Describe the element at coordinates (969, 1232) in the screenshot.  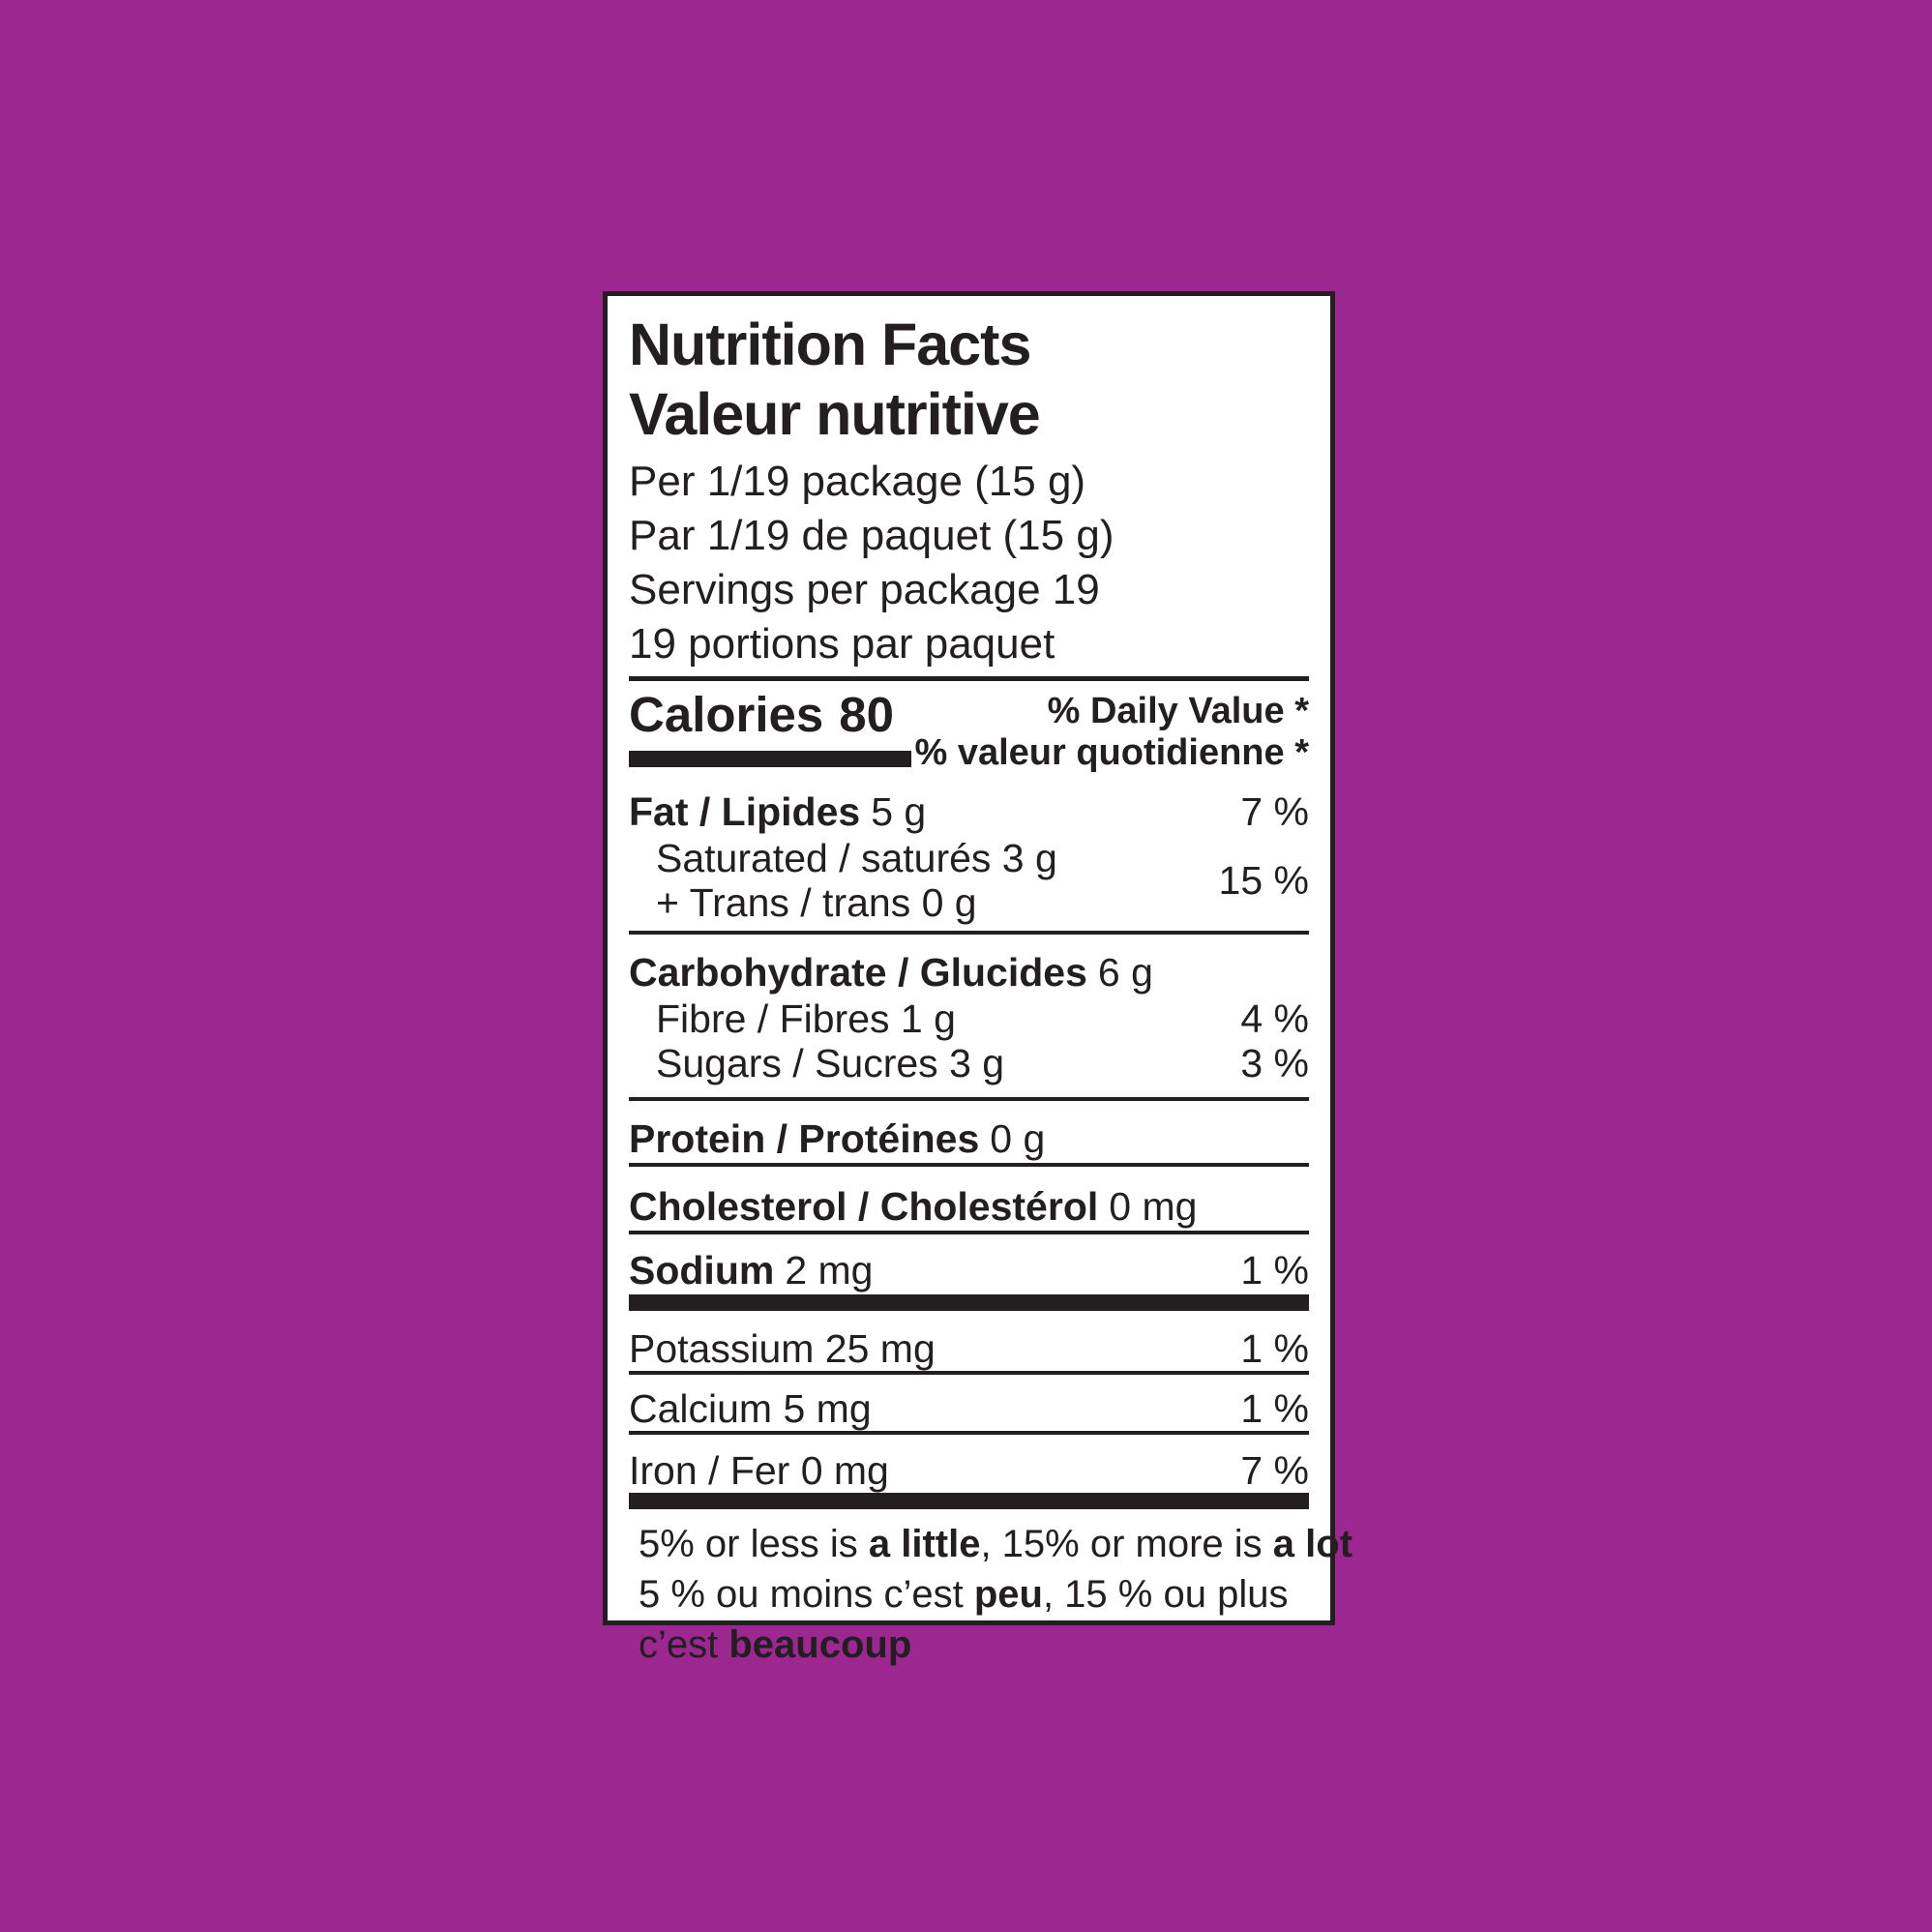
I see `divider-after-cholesterol` at that location.